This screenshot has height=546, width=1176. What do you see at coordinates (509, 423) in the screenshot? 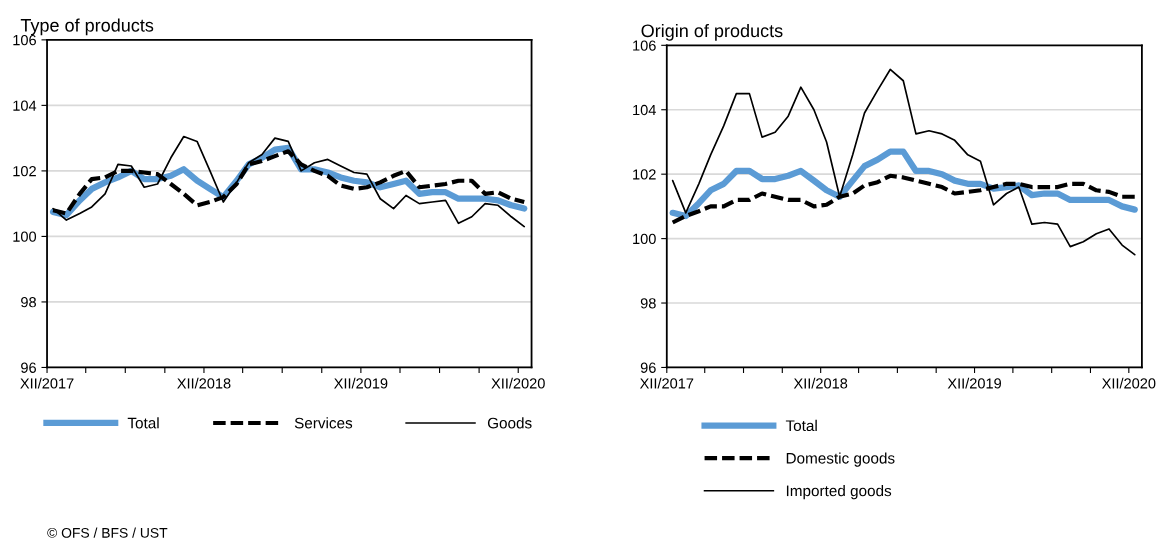
I see `legend-label: Goods` at bounding box center [509, 423].